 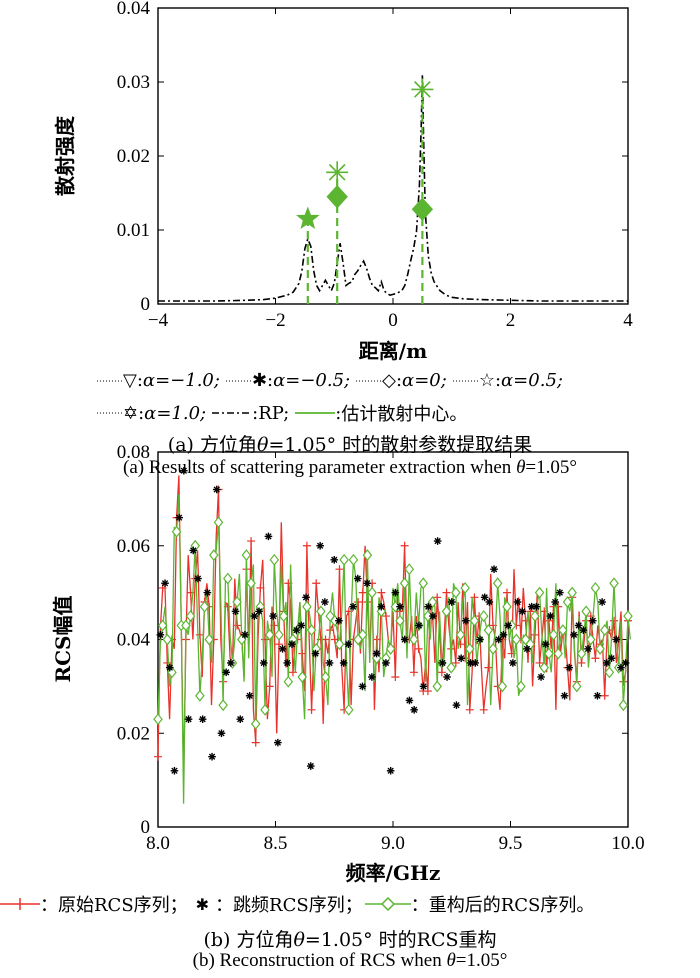 What do you see at coordinates (63, 639) in the screenshot?
I see `bottom-ylabel: RCS幅值` at bounding box center [63, 639].